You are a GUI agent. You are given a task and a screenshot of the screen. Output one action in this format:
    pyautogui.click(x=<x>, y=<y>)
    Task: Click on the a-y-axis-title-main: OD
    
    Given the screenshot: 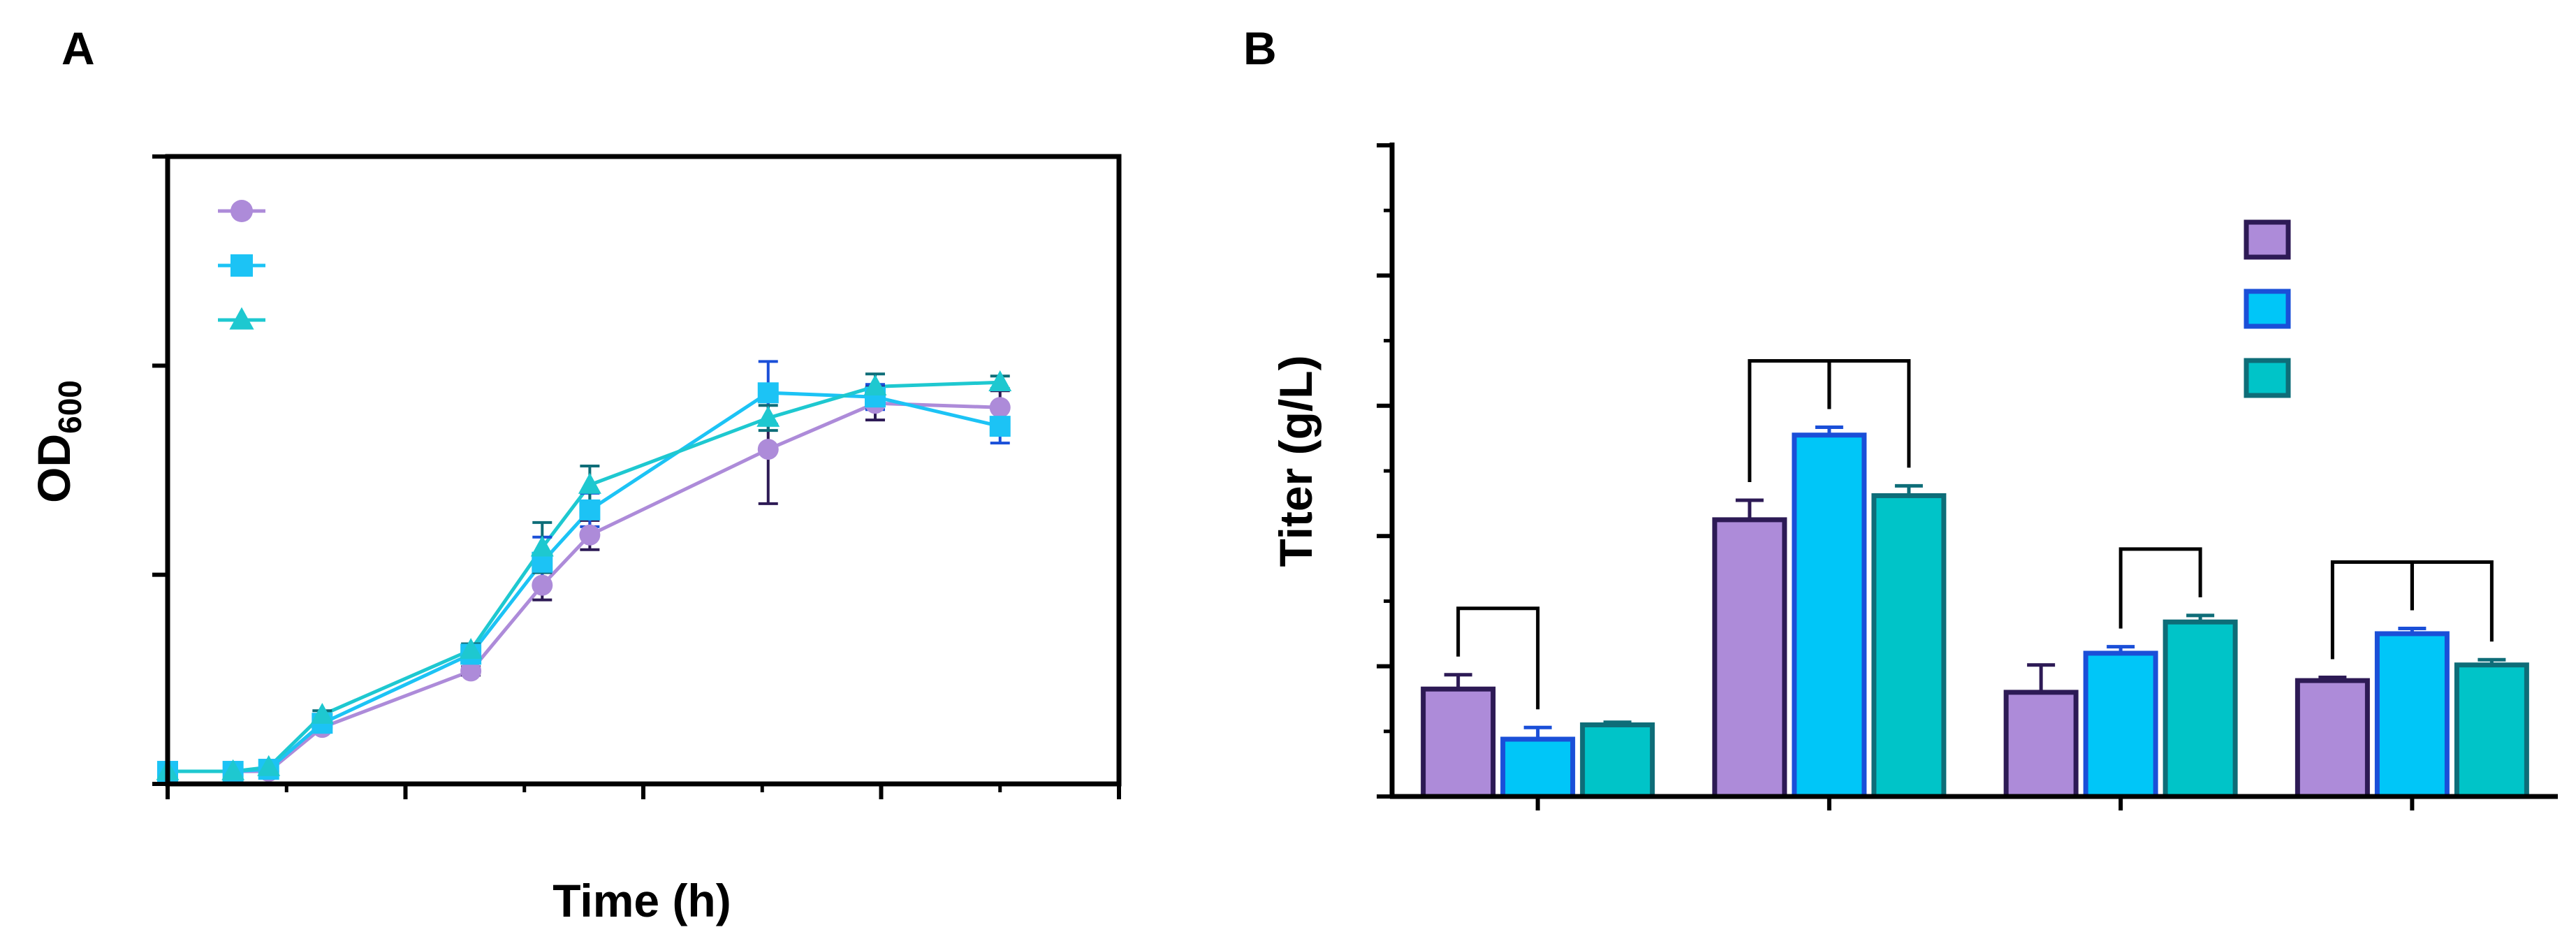 What is the action you would take?
    pyautogui.click(x=54, y=468)
    